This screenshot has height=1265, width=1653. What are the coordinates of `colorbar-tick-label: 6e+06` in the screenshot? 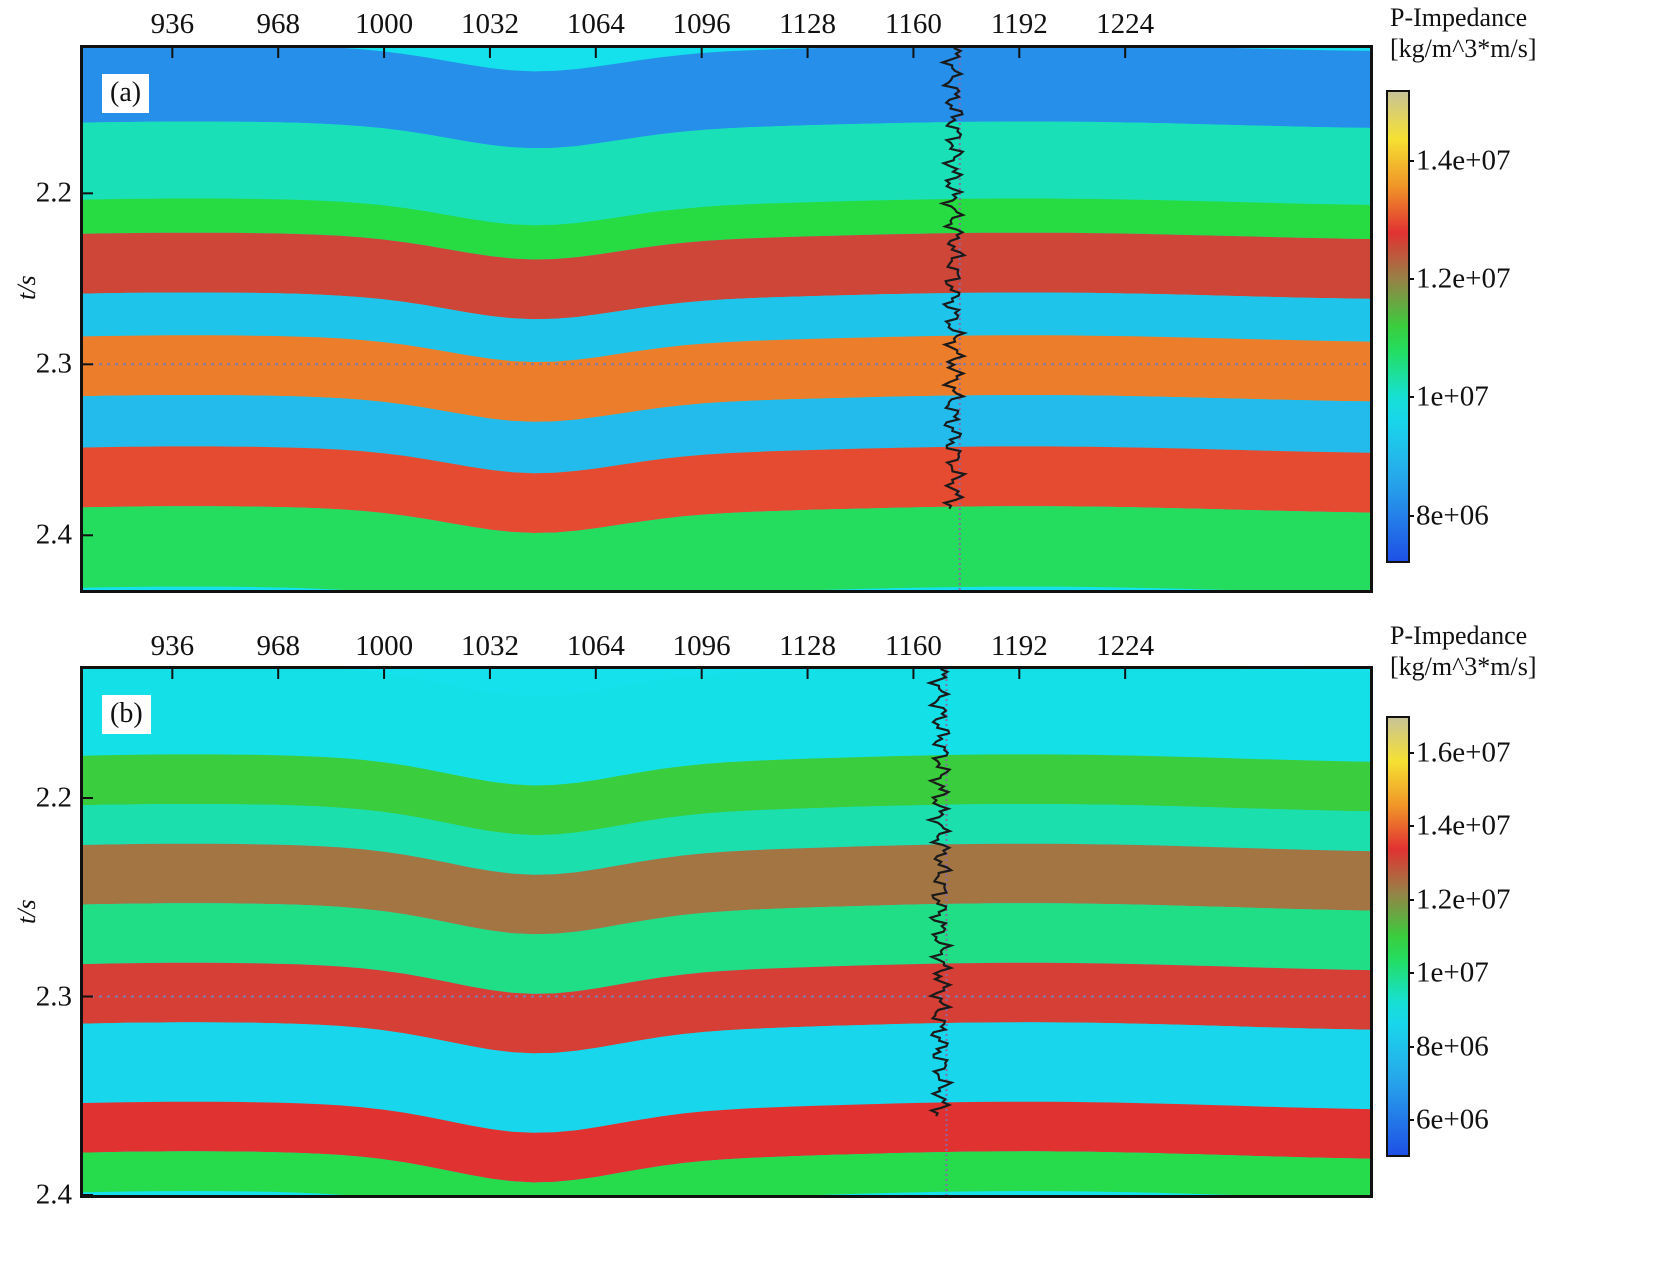 It's located at (1452, 1119).